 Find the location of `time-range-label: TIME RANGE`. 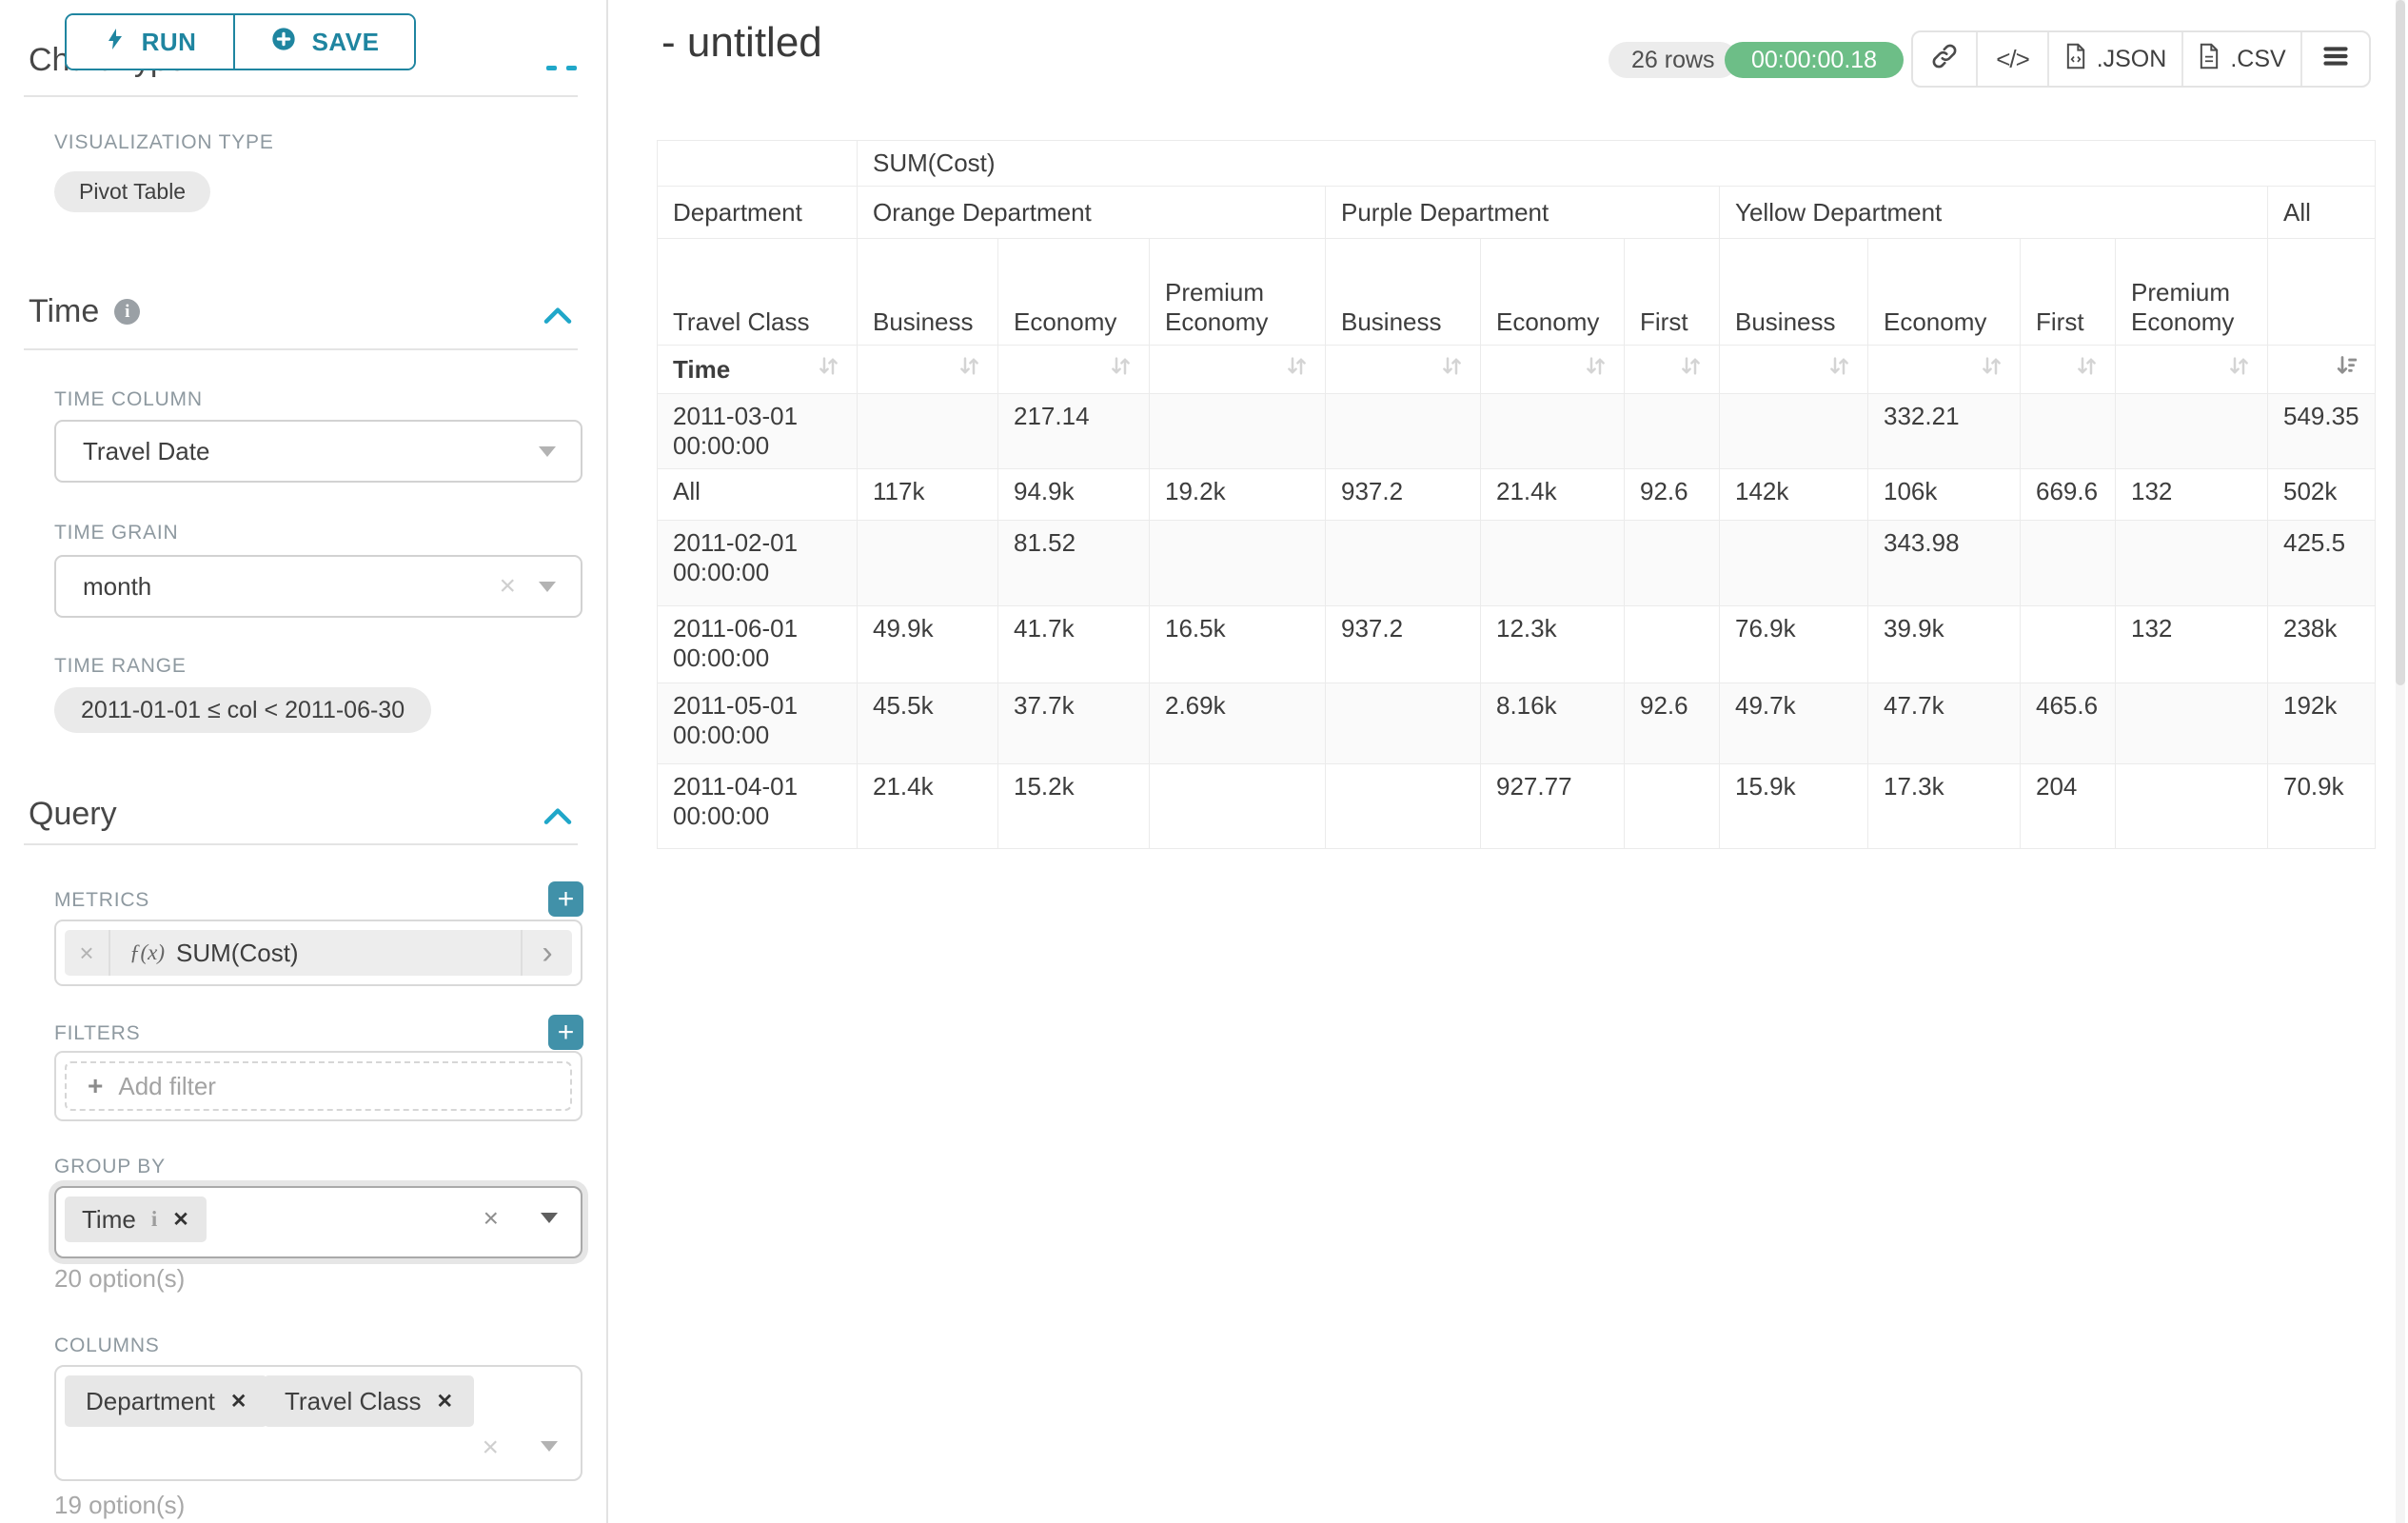

time-range-label: TIME RANGE is located at coordinates (120, 666).